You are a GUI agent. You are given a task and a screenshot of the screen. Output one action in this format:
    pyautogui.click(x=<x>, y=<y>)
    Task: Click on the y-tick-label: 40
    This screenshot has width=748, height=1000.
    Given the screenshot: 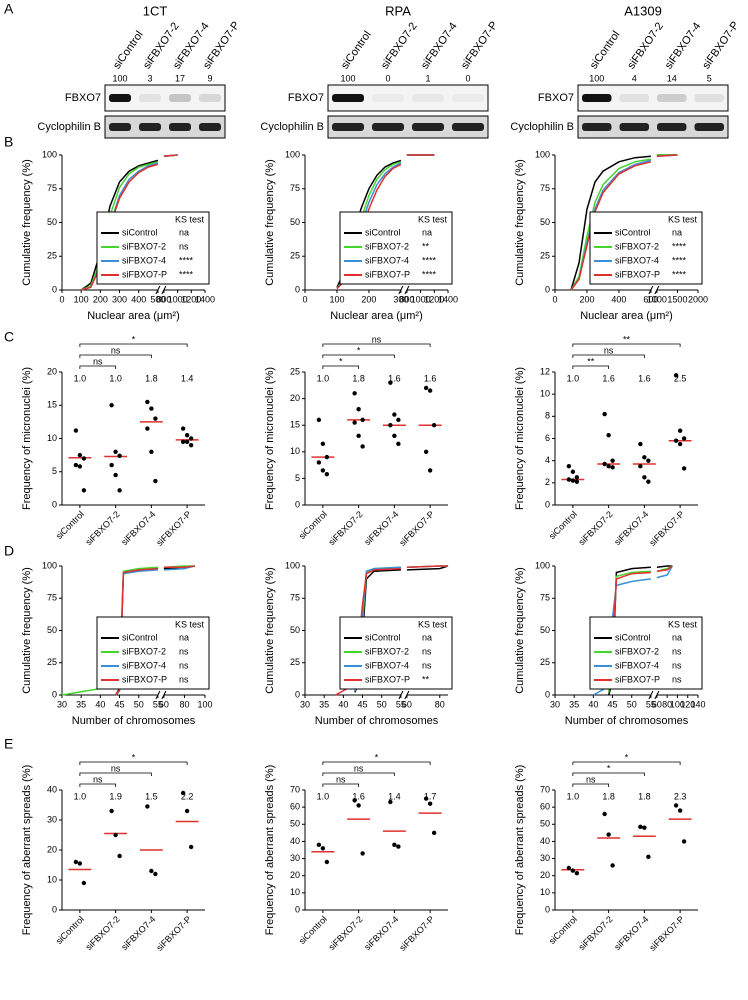 What is the action you would take?
    pyautogui.click(x=295, y=841)
    